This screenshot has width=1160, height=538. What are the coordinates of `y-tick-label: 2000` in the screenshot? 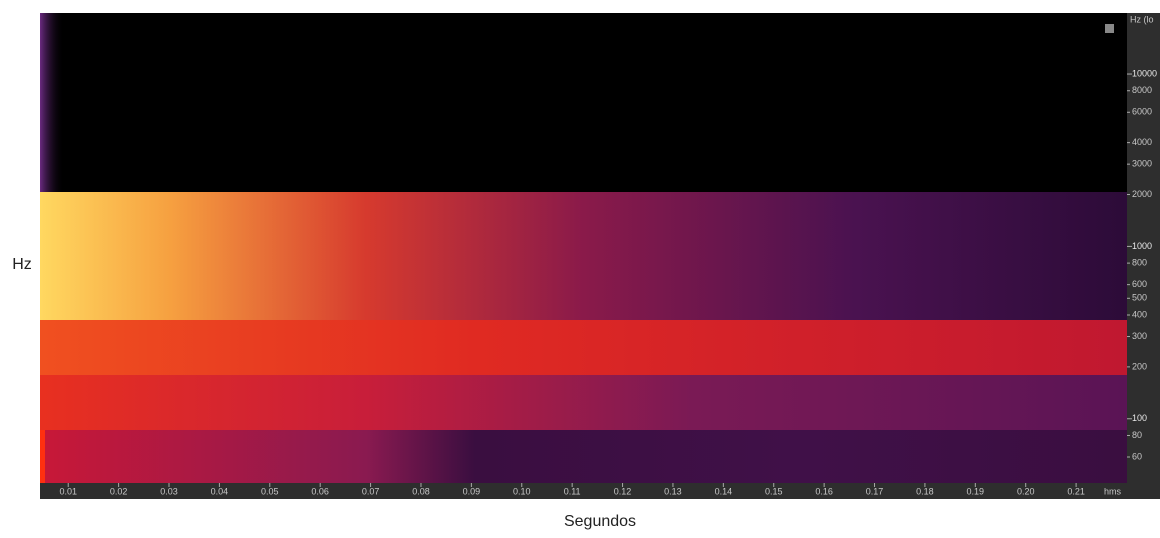 It's located at (1142, 194).